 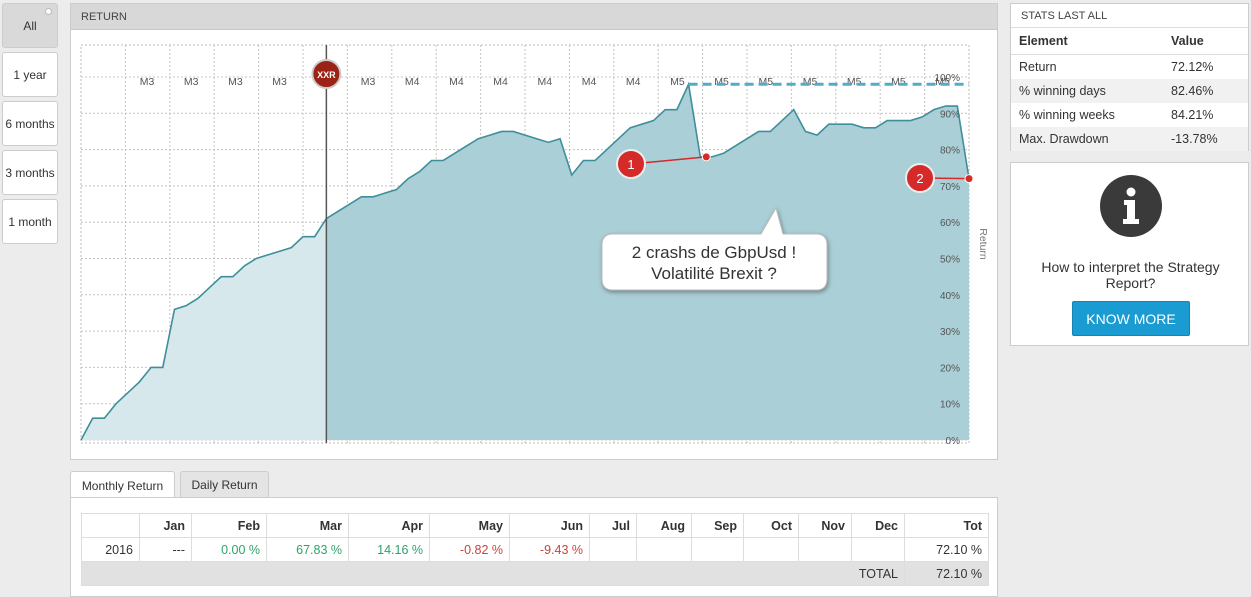 I want to click on period-label: 1 year, so click(x=30, y=74).